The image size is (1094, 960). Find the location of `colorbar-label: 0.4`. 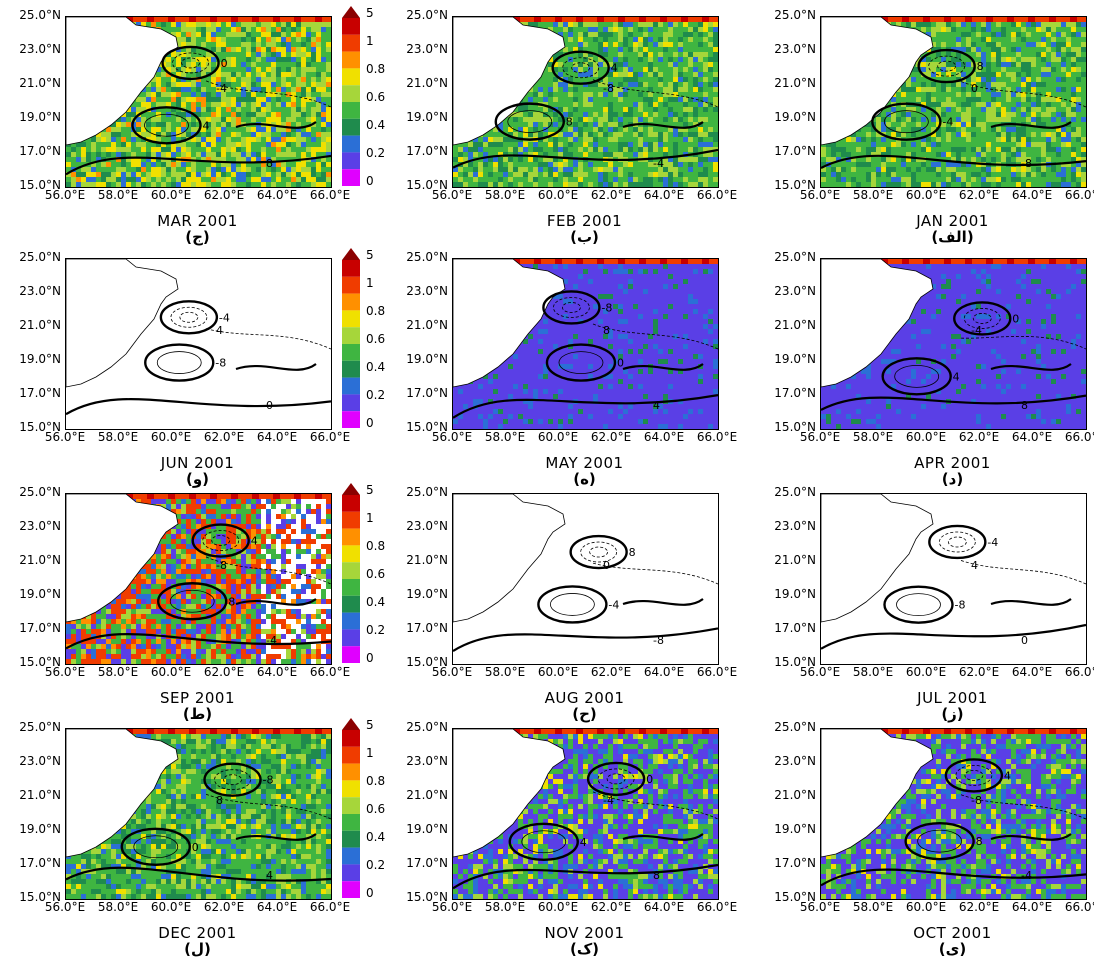

colorbar-label: 0.4 is located at coordinates (376, 837).